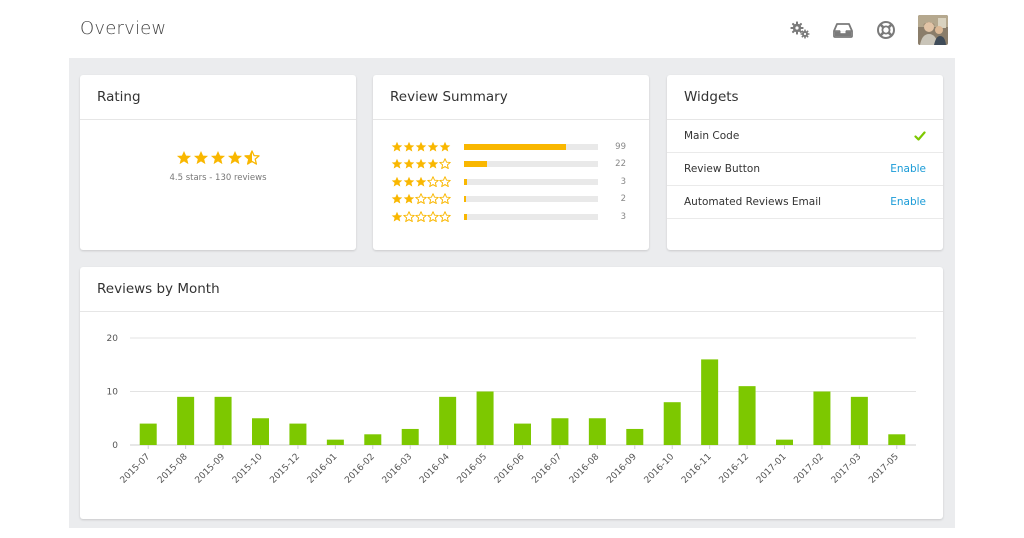 Image resolution: width=1024 pixels, height=538 pixels. What do you see at coordinates (218, 97) in the screenshot?
I see `rating-card-title: Rating` at bounding box center [218, 97].